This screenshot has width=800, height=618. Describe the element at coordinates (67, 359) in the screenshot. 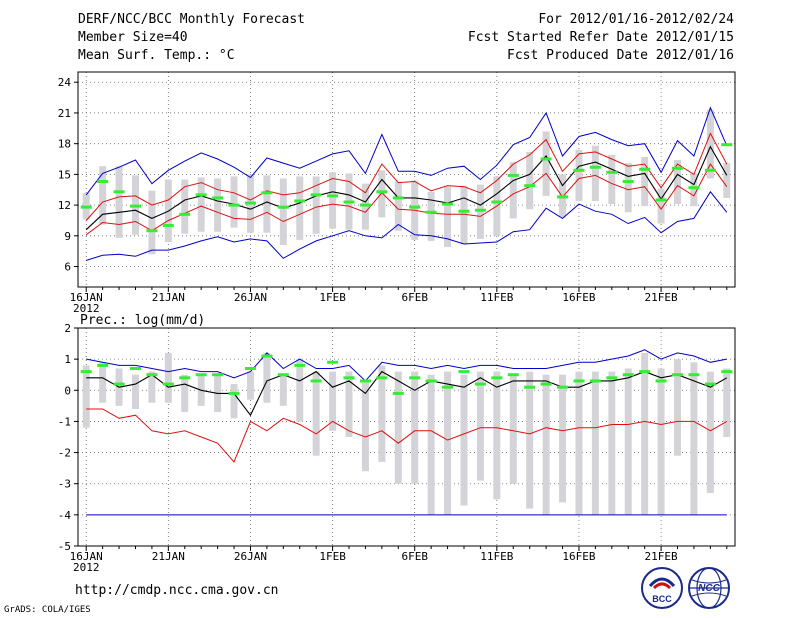

I see `y-tick-label: 1` at that location.